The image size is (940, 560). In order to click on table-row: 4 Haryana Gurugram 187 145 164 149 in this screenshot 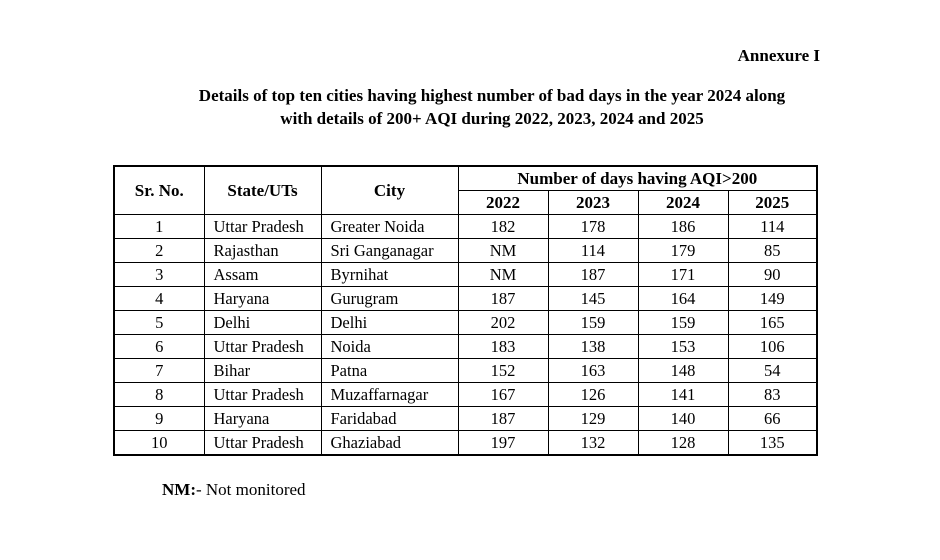, I will do `click(465, 298)`.